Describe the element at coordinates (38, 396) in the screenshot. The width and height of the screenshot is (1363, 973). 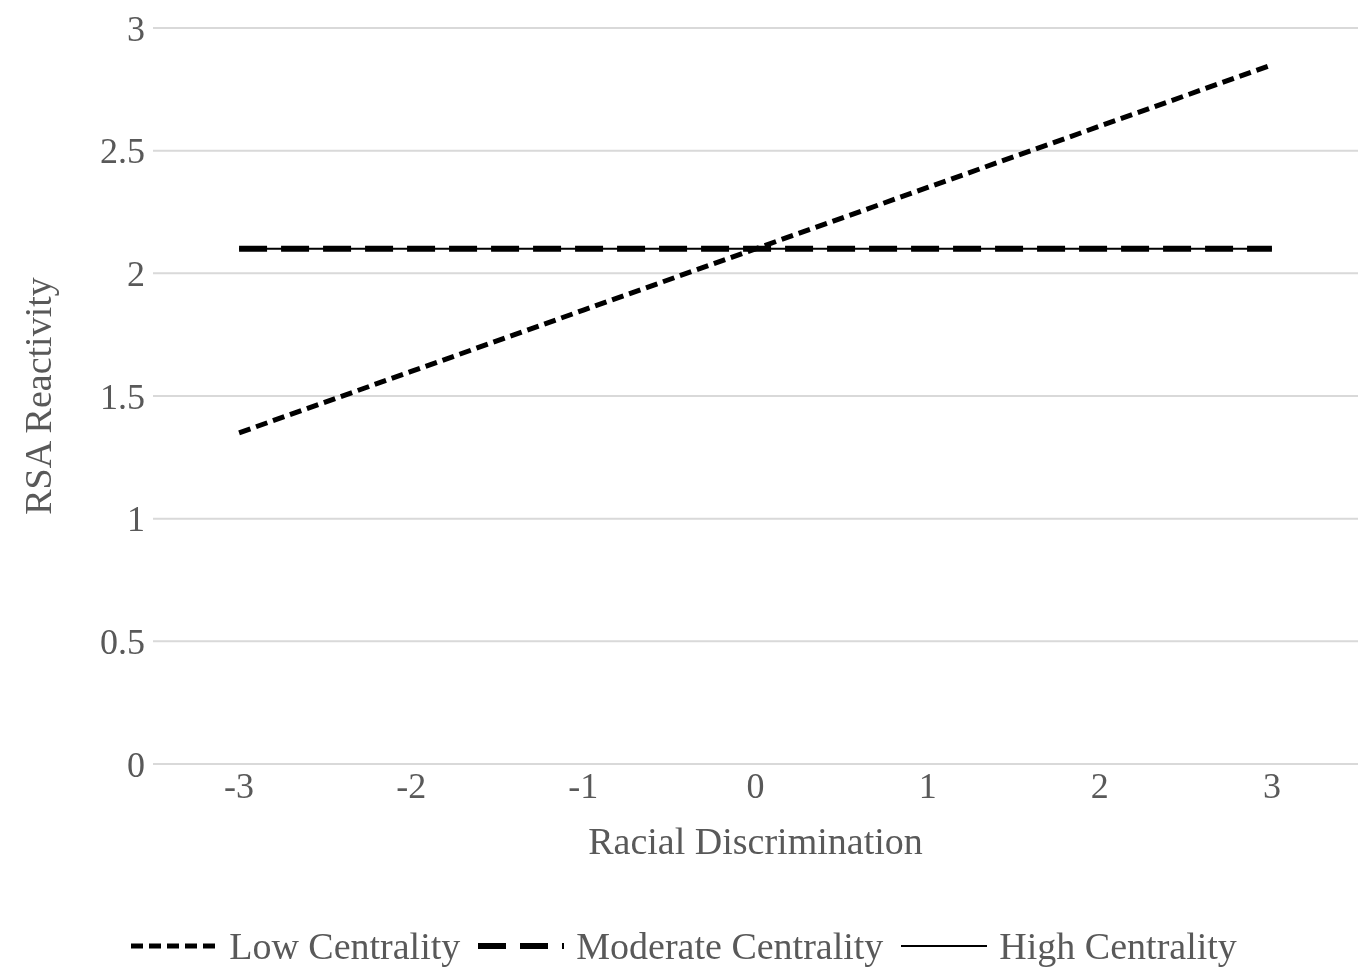
I see `y-axis-title: RSA Reactivity` at that location.